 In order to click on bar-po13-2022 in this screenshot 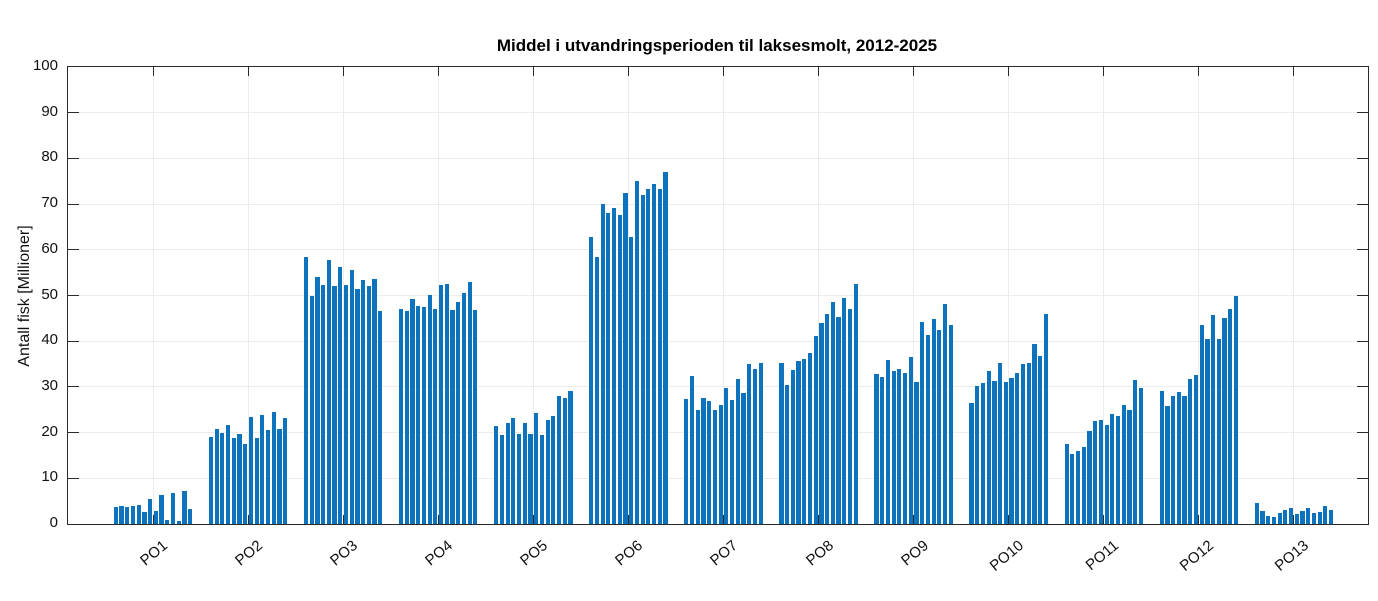, I will do `click(1314, 518)`.